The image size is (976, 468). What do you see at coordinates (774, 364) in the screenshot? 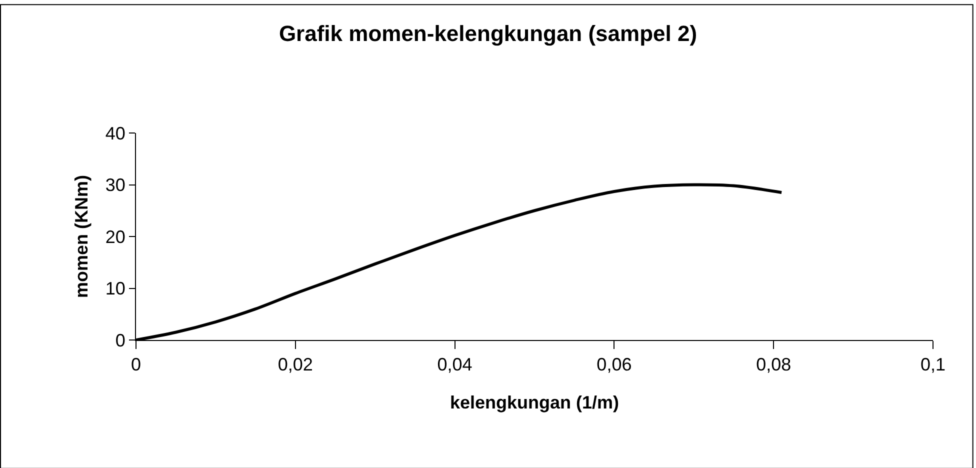
I see `x-tick-label: 0,08` at bounding box center [774, 364].